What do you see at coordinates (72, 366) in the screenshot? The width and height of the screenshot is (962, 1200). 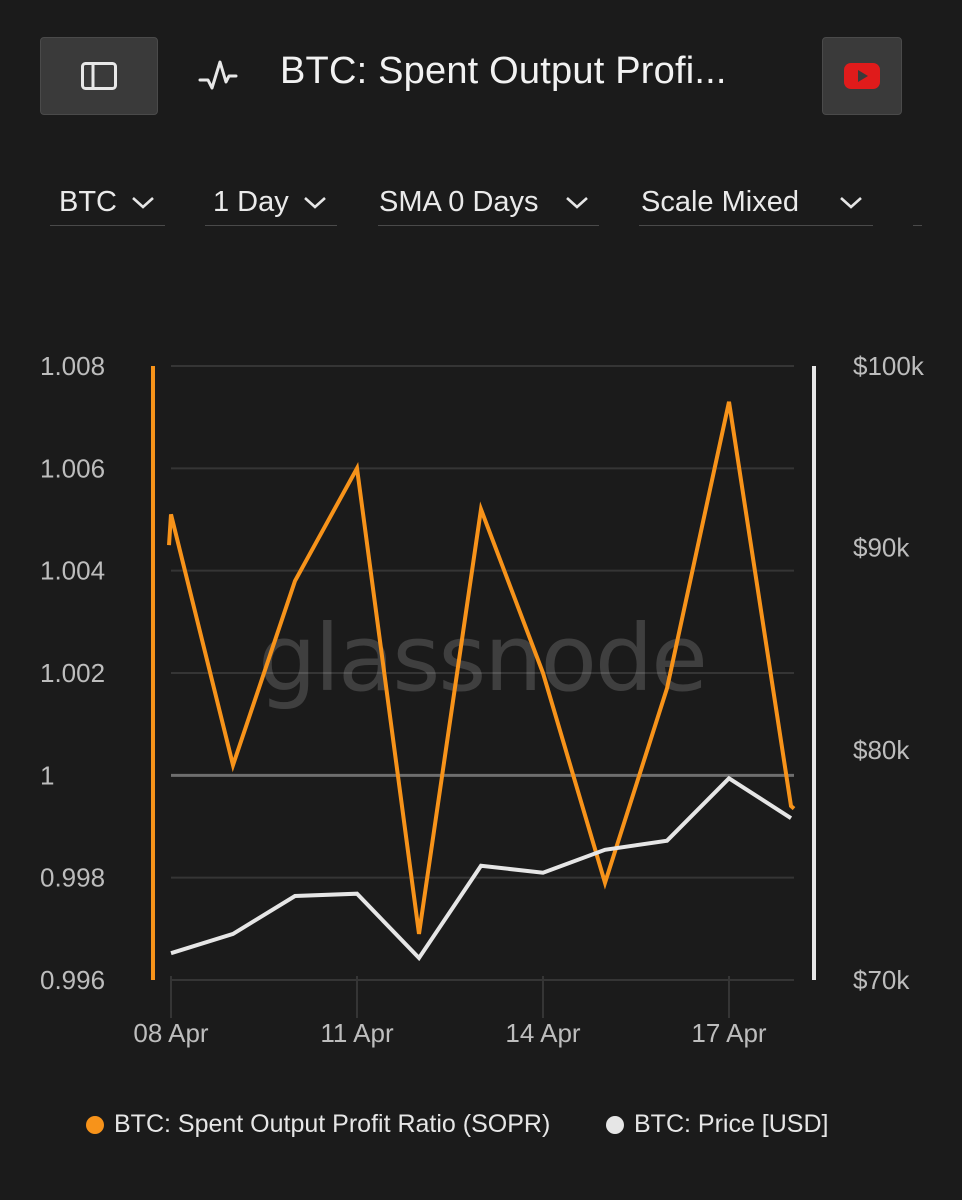 I see `y-left-tick-label: 1.008` at bounding box center [72, 366].